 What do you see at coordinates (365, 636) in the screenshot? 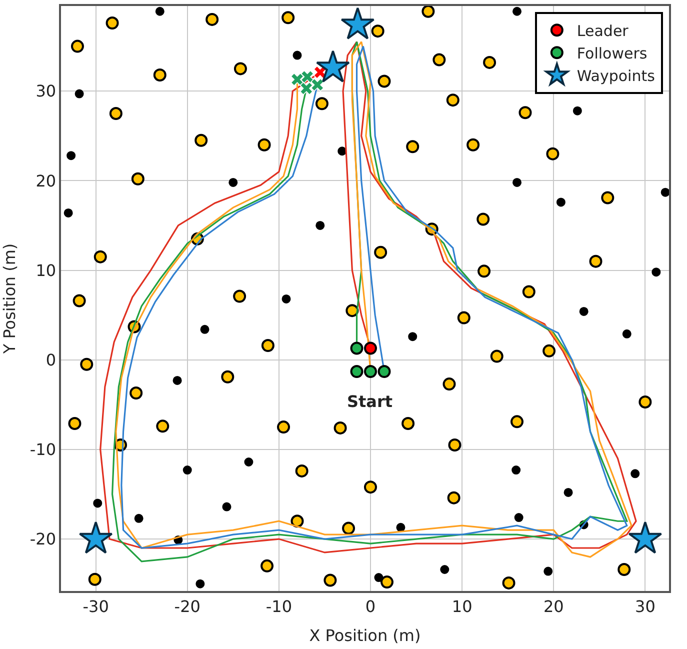
I see `x-axis-title: X Position (m)` at bounding box center [365, 636].